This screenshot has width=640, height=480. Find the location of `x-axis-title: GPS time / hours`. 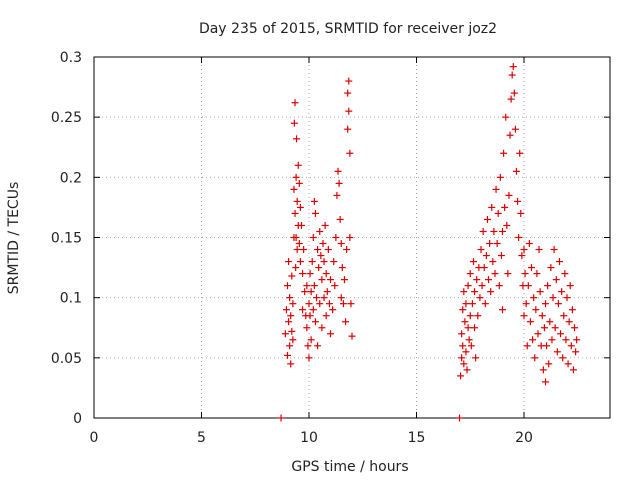

x-axis-title: GPS time / hours is located at coordinates (349, 467).